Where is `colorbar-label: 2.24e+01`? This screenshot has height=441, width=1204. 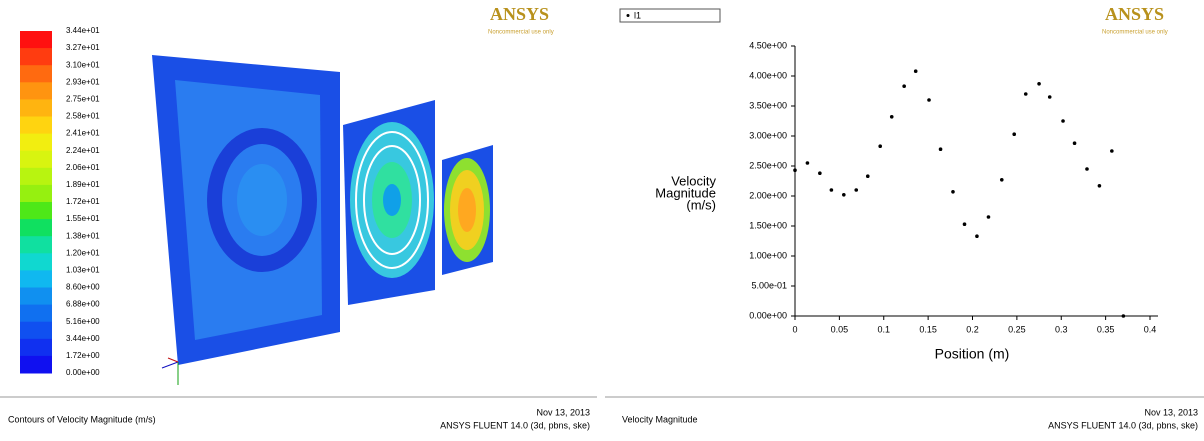 colorbar-label: 2.24e+01 is located at coordinates (83, 150).